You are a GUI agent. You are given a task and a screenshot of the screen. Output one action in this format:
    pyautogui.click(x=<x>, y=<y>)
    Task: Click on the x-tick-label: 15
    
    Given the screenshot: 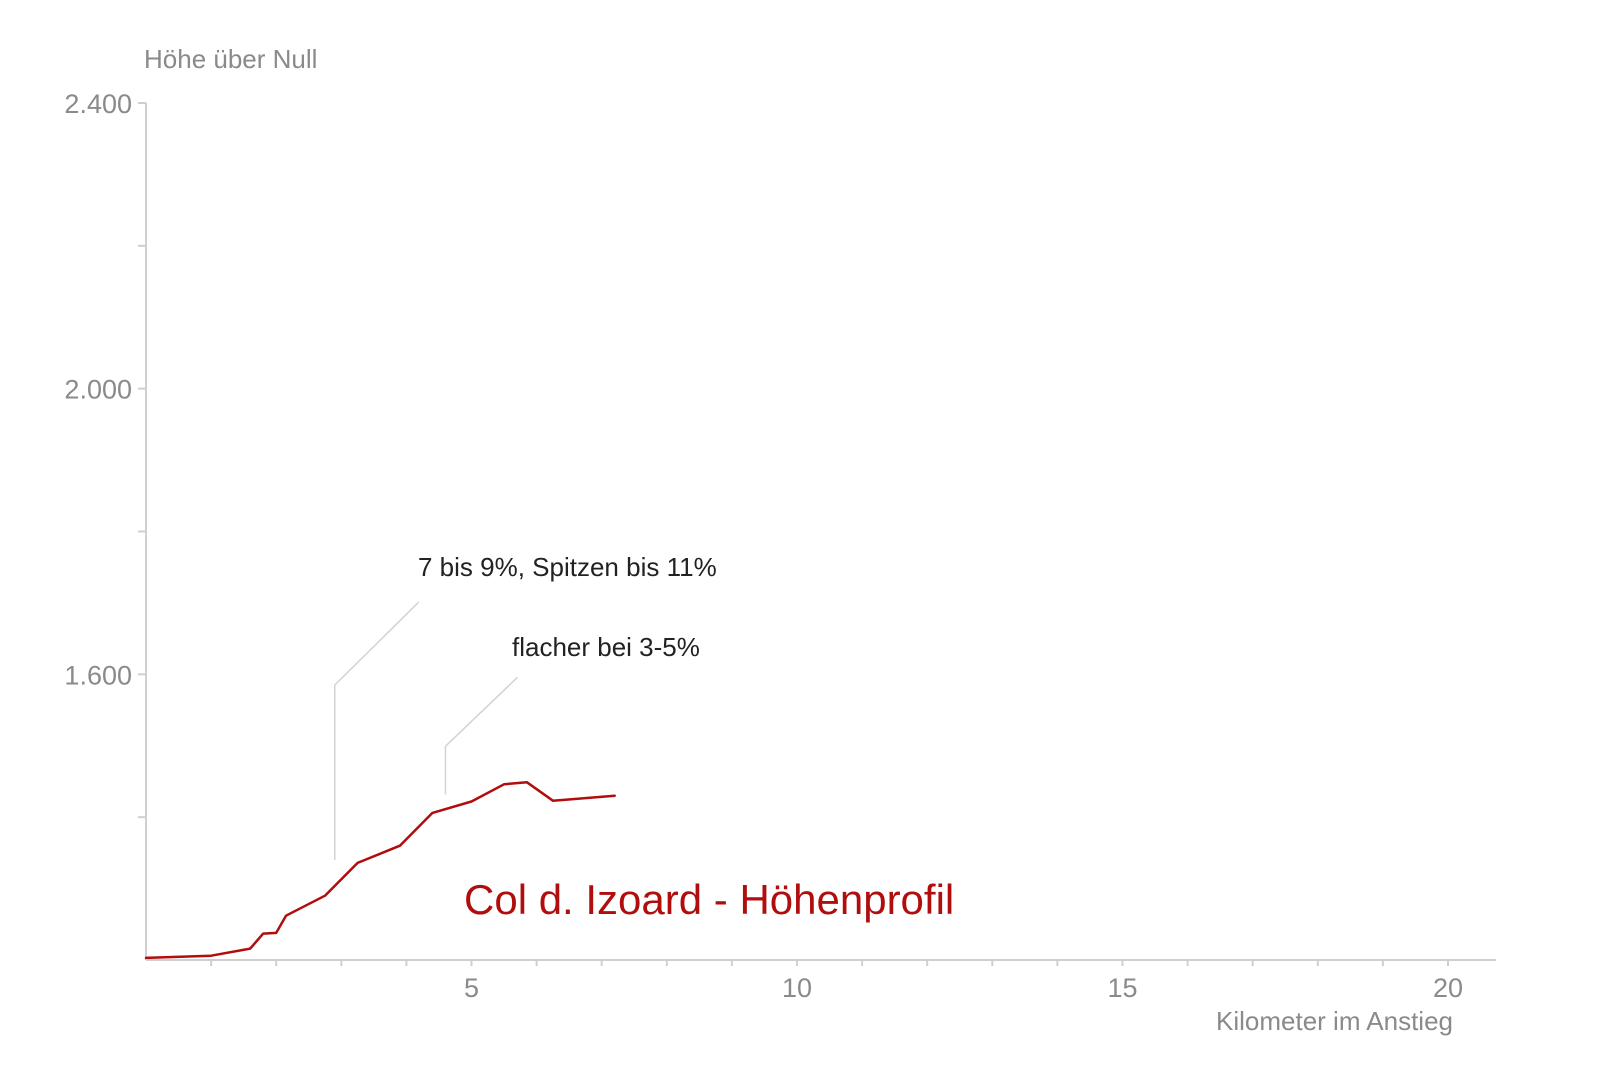 What is the action you would take?
    pyautogui.click(x=1122, y=988)
    